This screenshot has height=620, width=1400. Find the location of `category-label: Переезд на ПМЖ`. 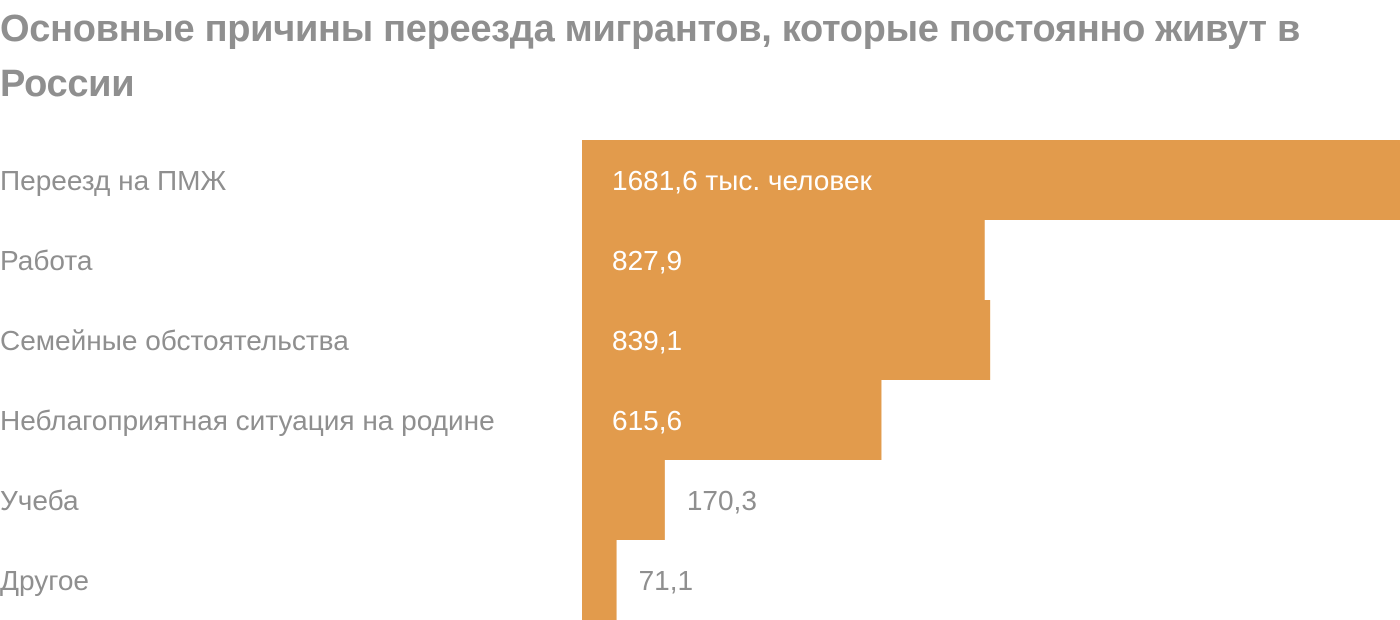

category-label: Переезд на ПМЖ is located at coordinates (113, 180).